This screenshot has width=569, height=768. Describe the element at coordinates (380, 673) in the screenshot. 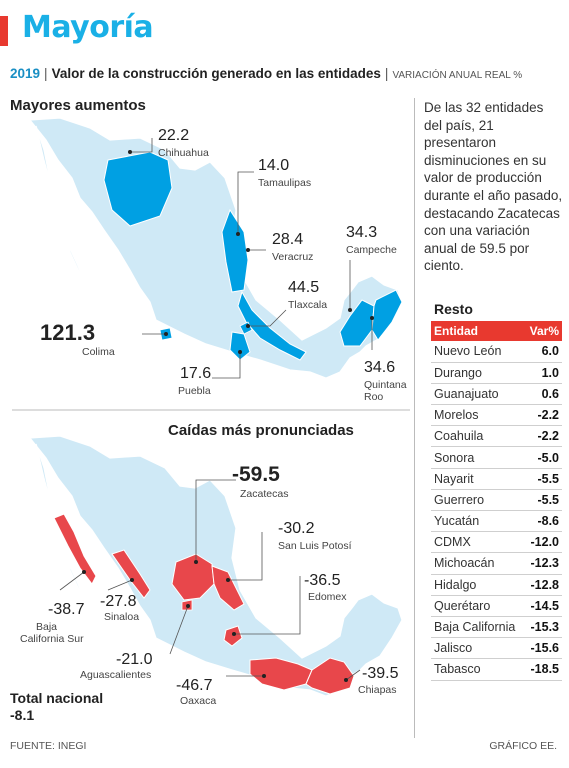

I see `value-label: -39.5` at that location.